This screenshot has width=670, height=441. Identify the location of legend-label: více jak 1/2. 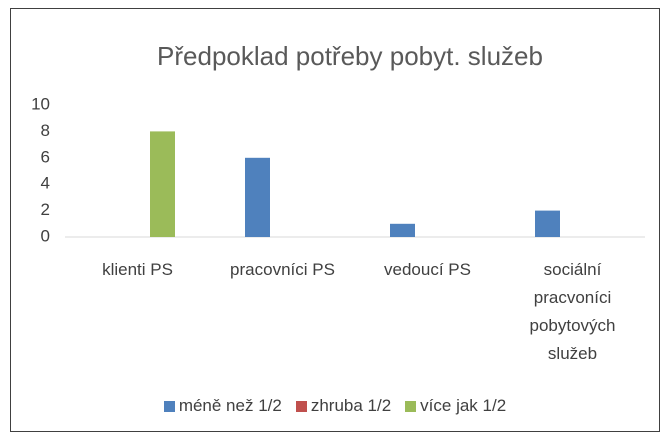
(463, 405).